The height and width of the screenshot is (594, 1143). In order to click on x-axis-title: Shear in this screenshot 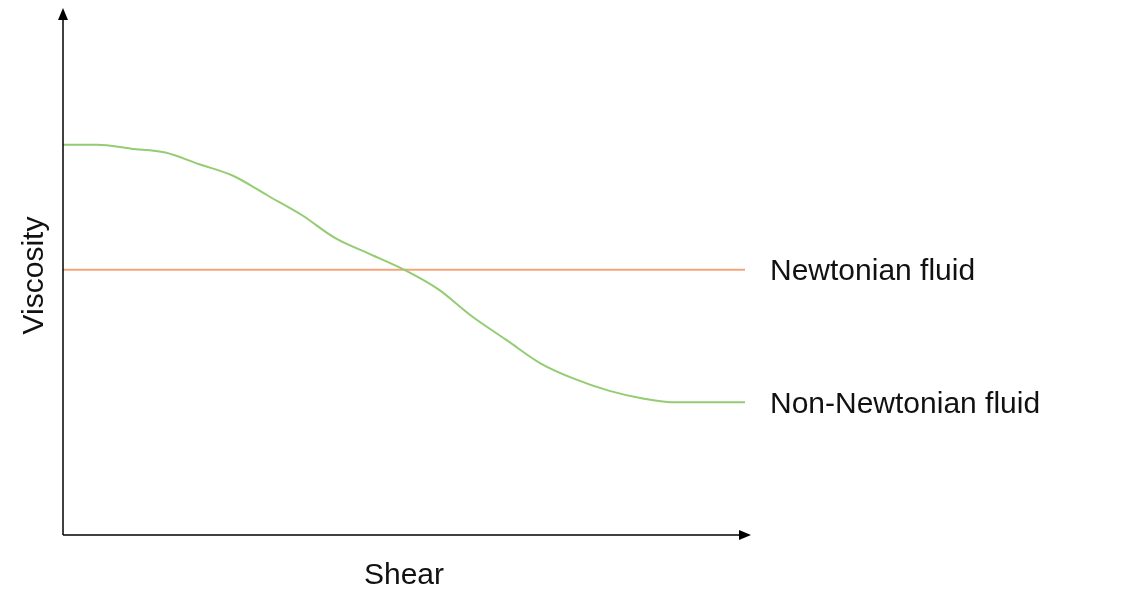, I will do `click(404, 573)`.